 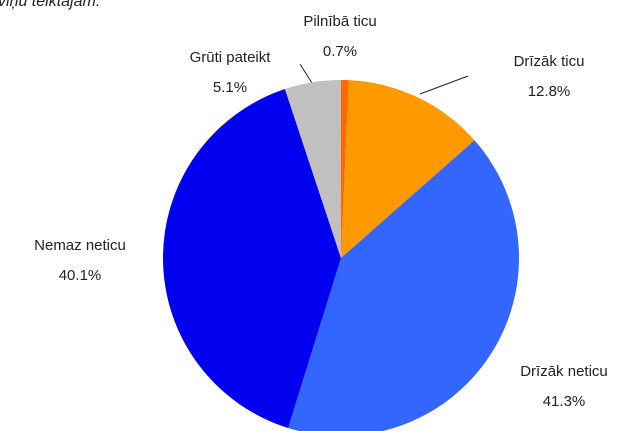 I want to click on slice-value-label: 12.8%, so click(x=549, y=91).